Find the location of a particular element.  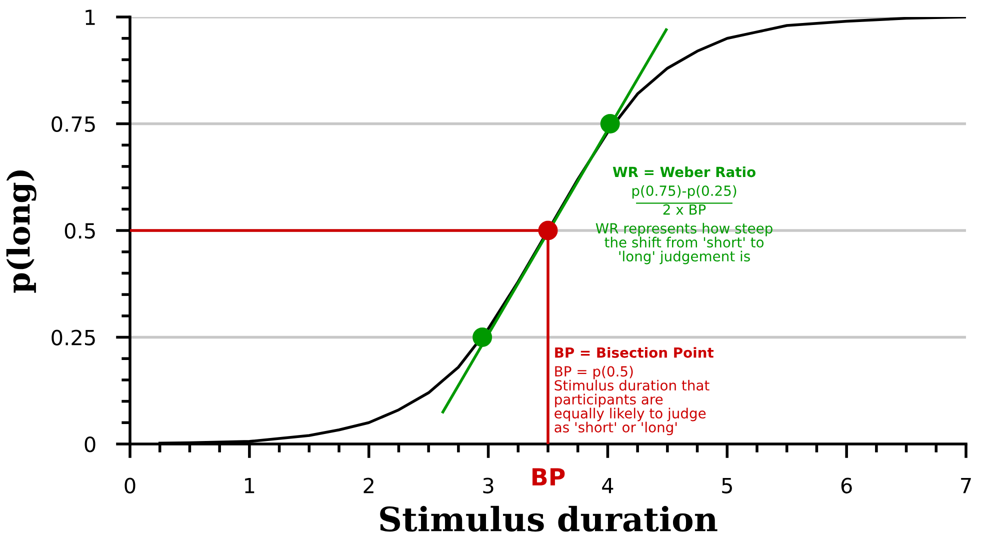

x-axis-title: Stimulus duration is located at coordinates (549, 519).